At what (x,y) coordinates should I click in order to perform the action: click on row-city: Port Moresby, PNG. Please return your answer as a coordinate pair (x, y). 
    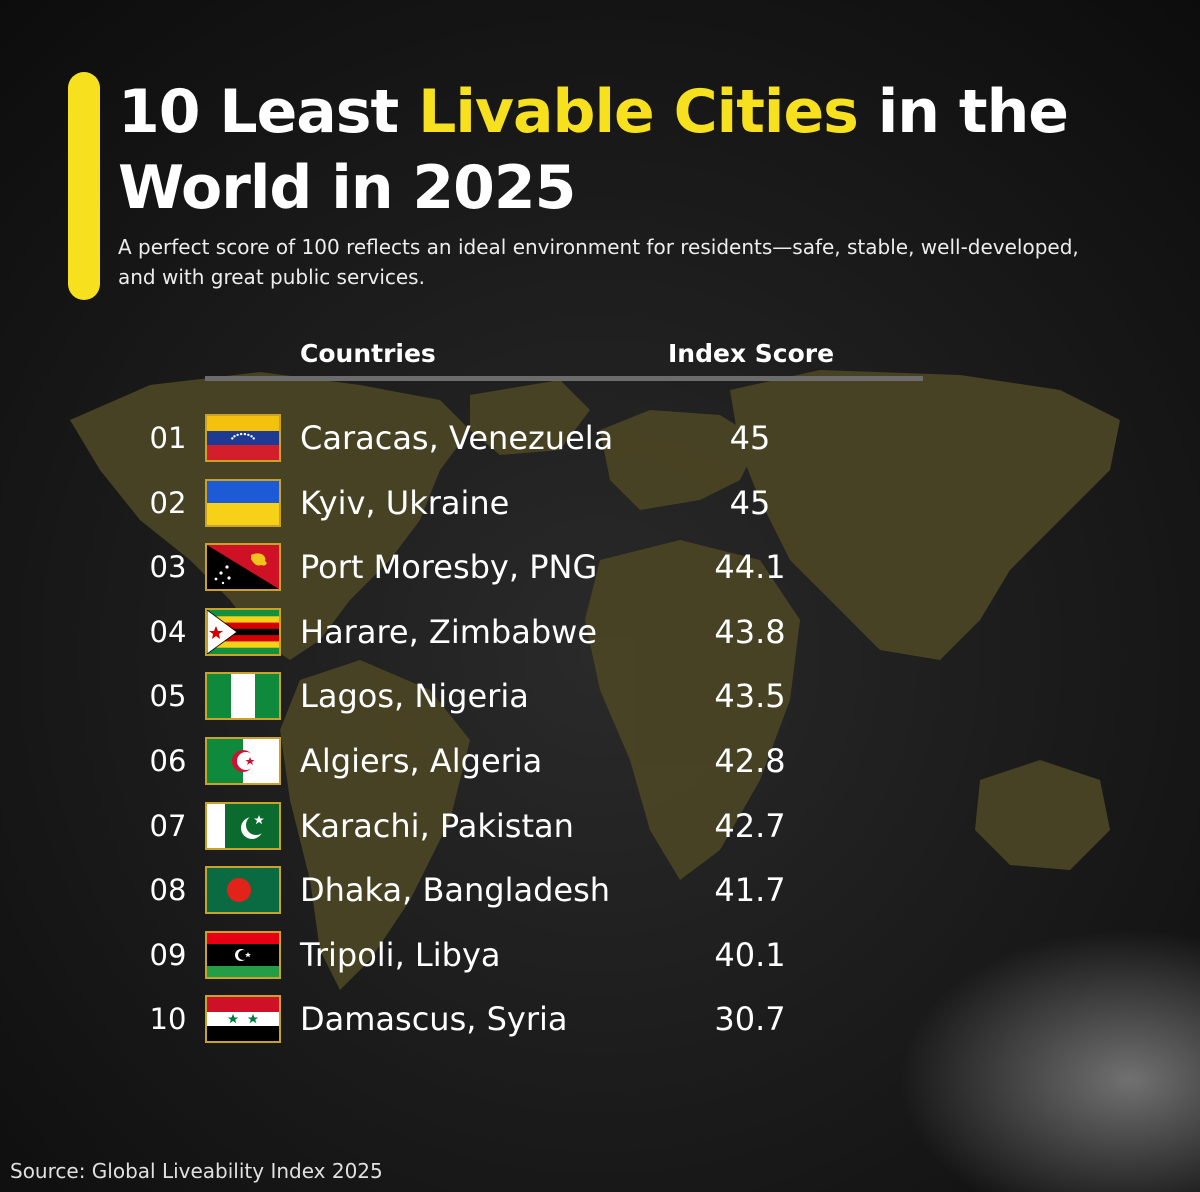
    Looking at the image, I should click on (449, 567).